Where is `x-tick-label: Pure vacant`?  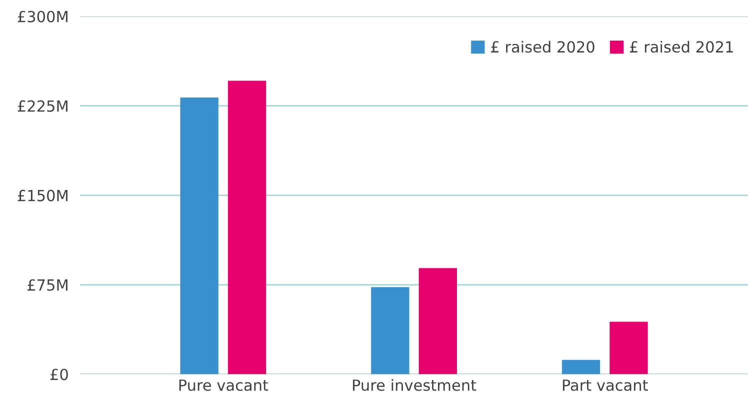
x-tick-label: Pure vacant is located at coordinates (223, 385).